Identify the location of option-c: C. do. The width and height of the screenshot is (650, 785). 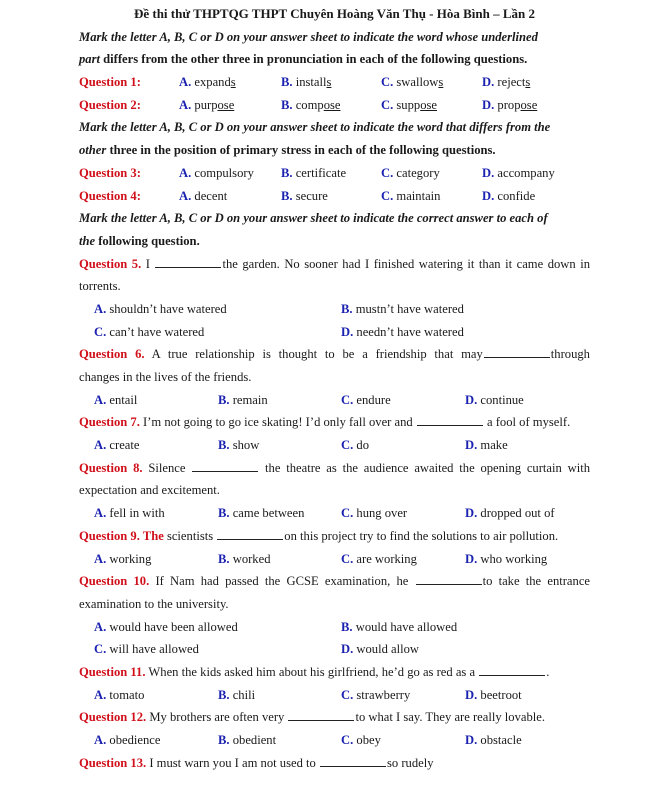
(355, 445).